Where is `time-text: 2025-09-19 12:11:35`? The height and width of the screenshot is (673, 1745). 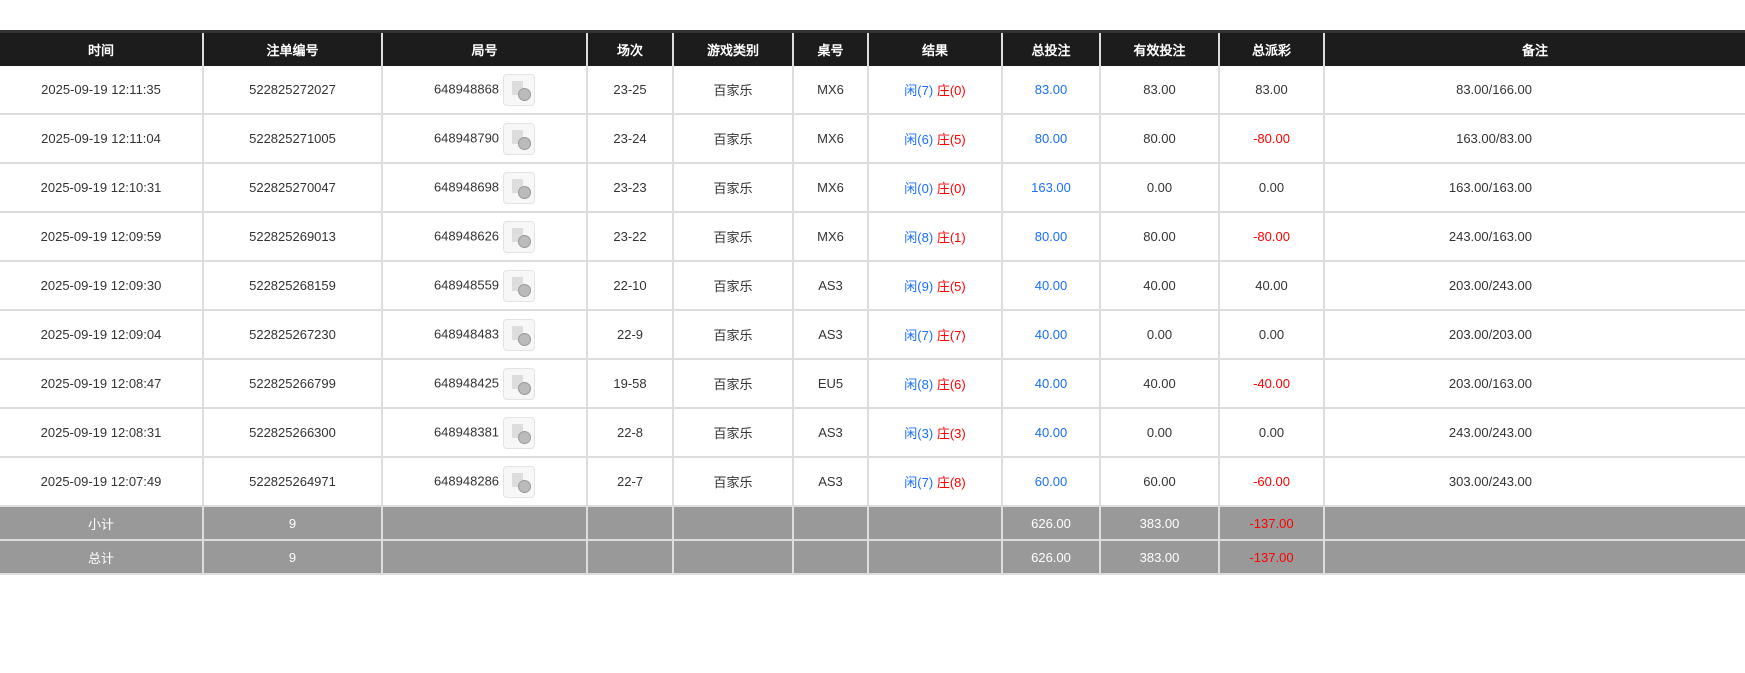 time-text: 2025-09-19 12:11:35 is located at coordinates (101, 89).